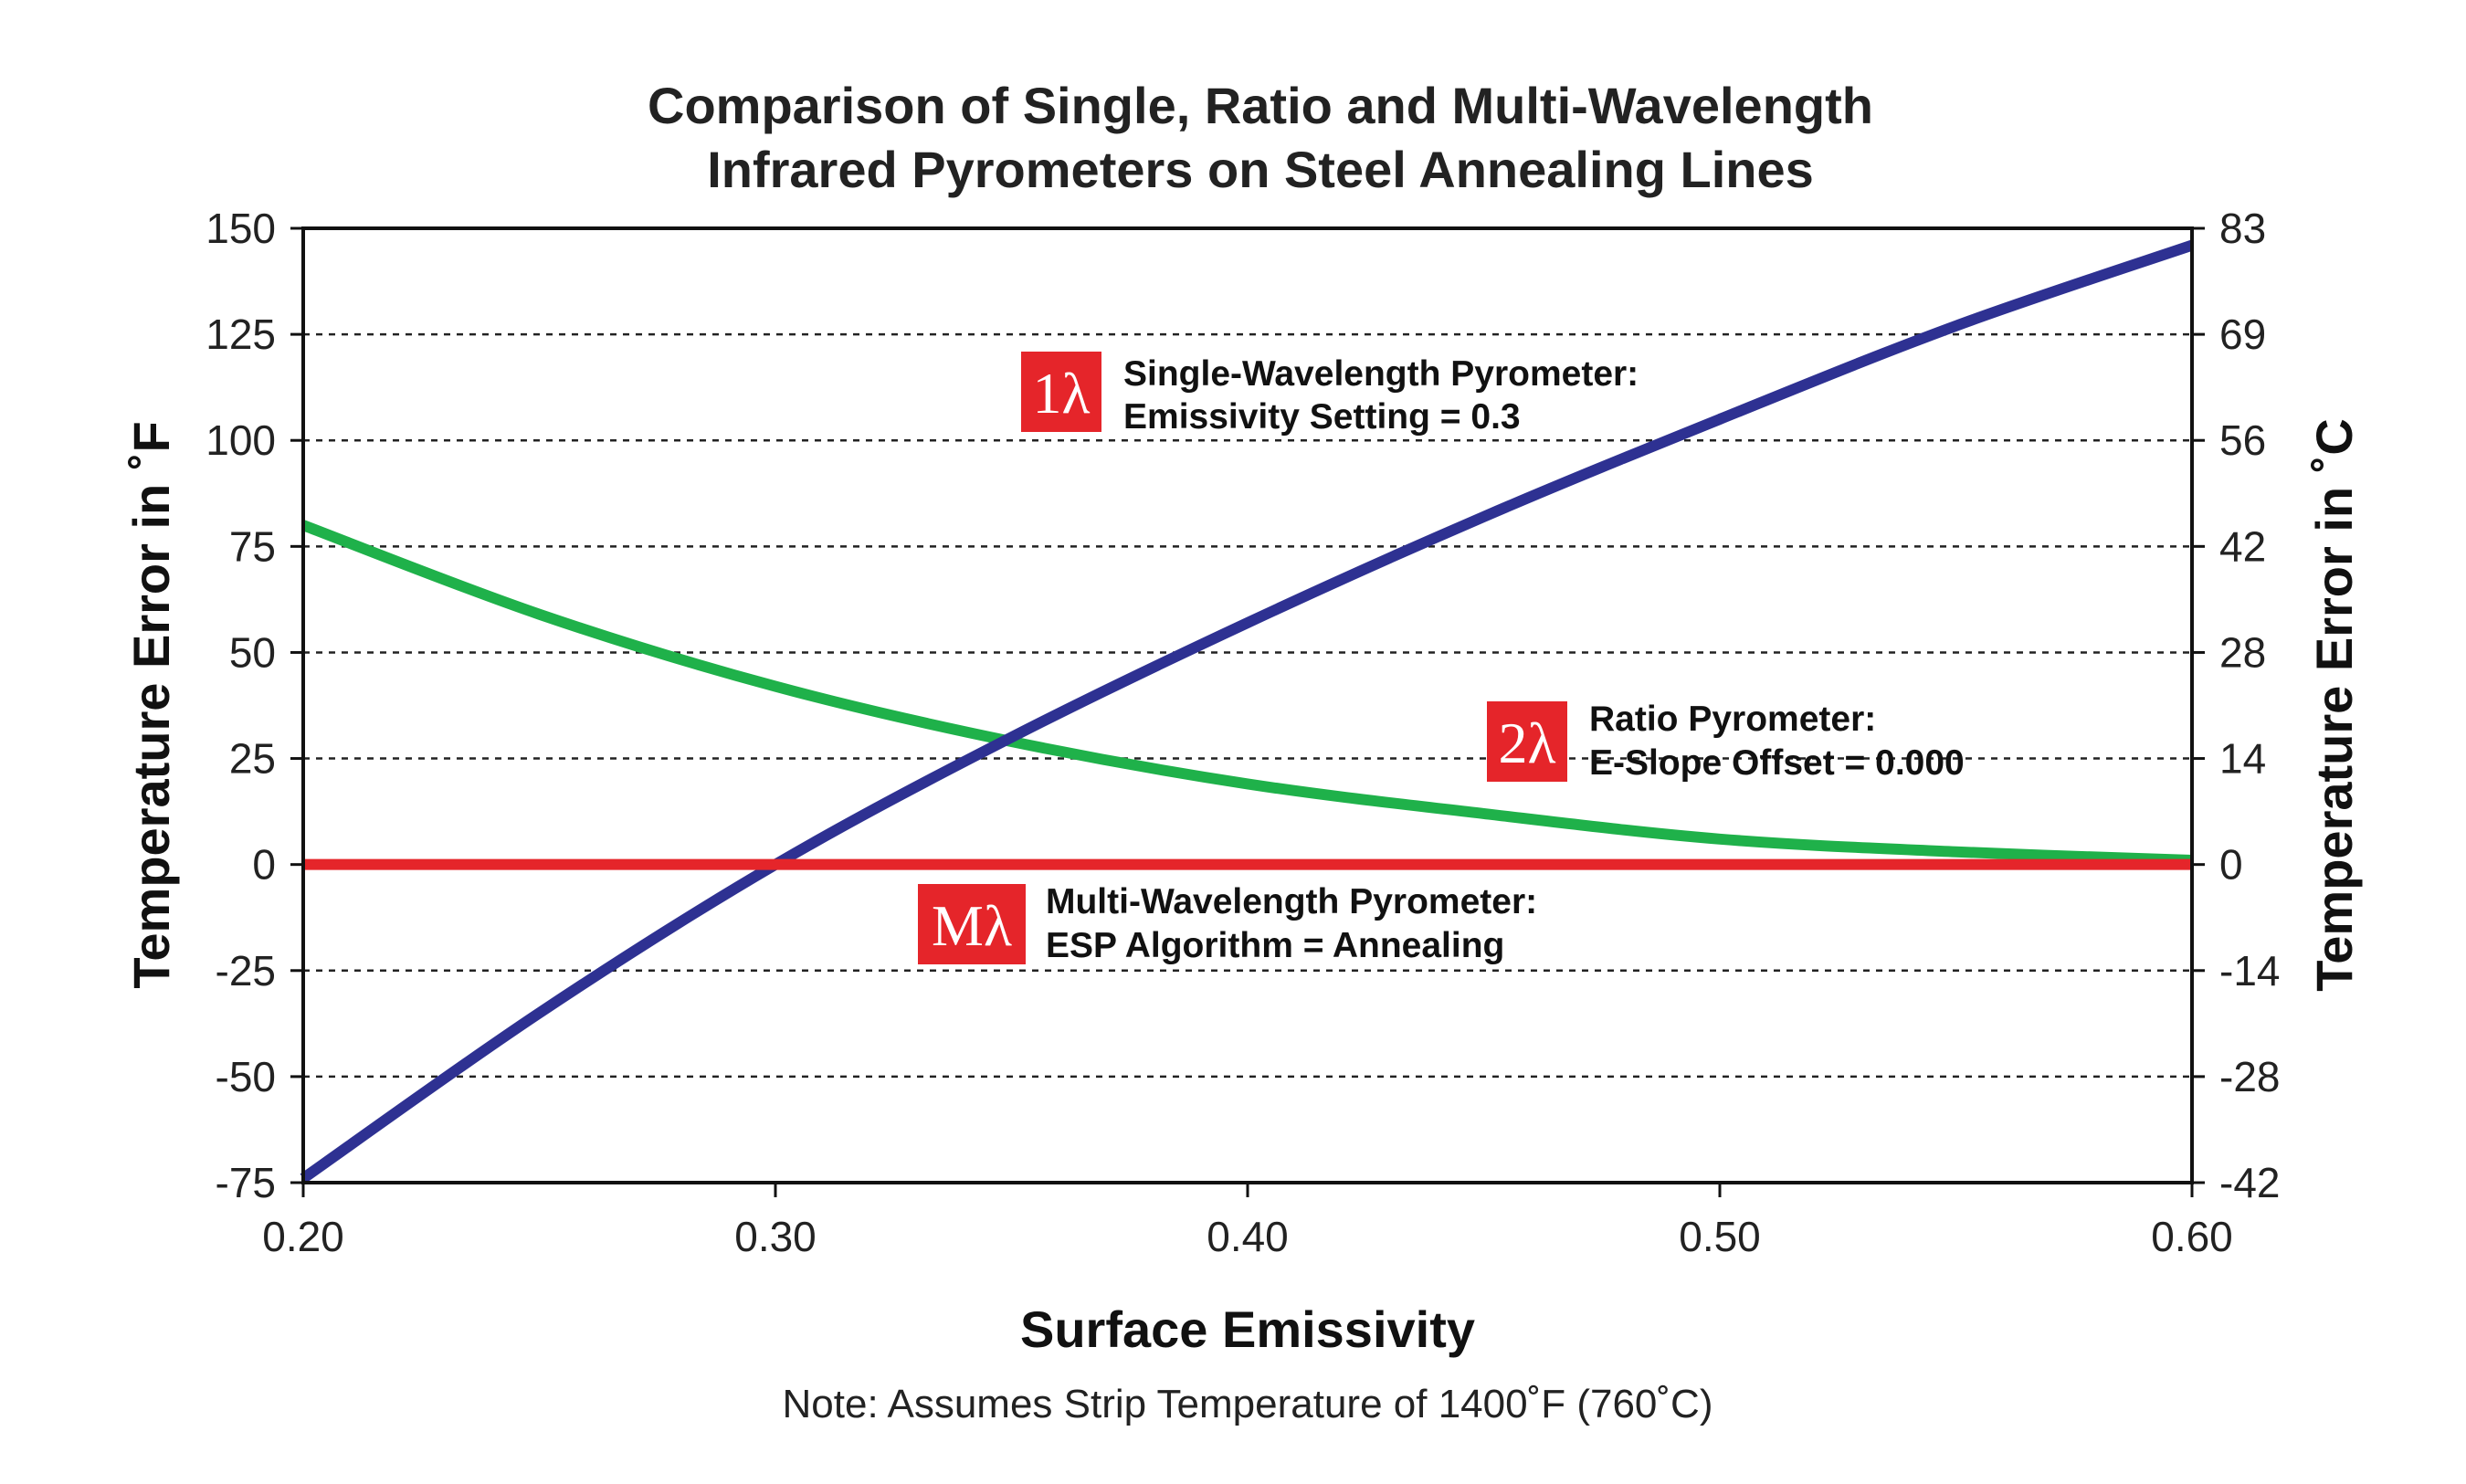 The width and height of the screenshot is (2466, 1484). Describe the element at coordinates (2249, 1076) in the screenshot. I see `y-tick-right-label: -28` at that location.